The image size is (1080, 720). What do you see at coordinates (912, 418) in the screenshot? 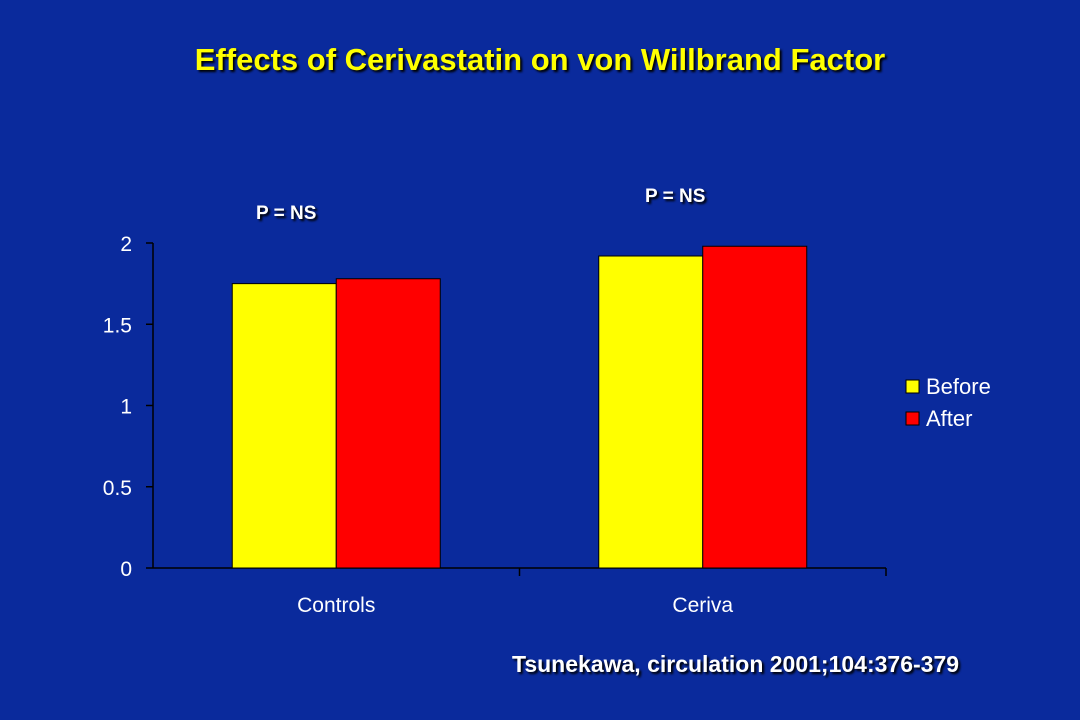
I see `legend-swatch-after` at bounding box center [912, 418].